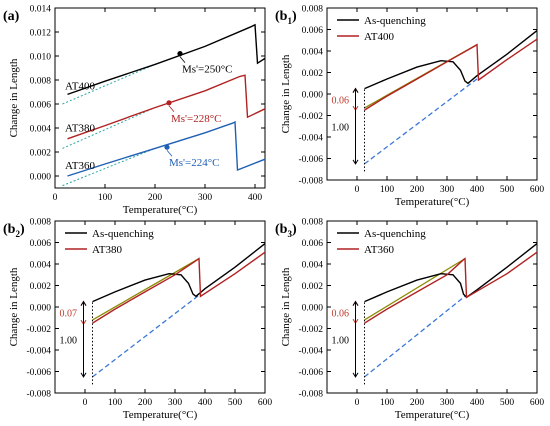 The image size is (550, 426). Describe the element at coordinates (69, 313) in the screenshot. I see `annotation-label: 0.07` at that location.